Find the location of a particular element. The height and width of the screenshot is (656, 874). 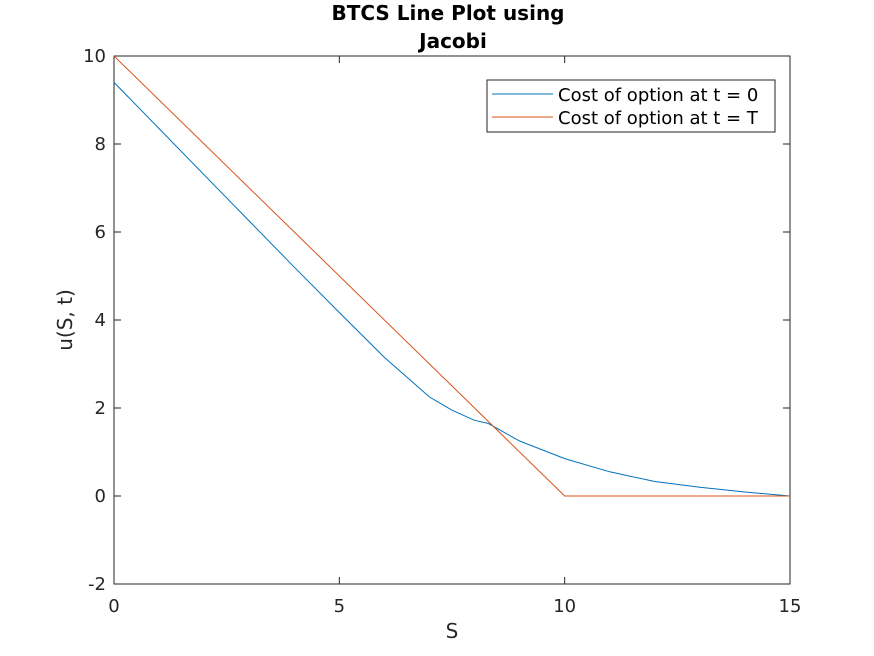

y-tick-label: 6 is located at coordinates (100, 232).